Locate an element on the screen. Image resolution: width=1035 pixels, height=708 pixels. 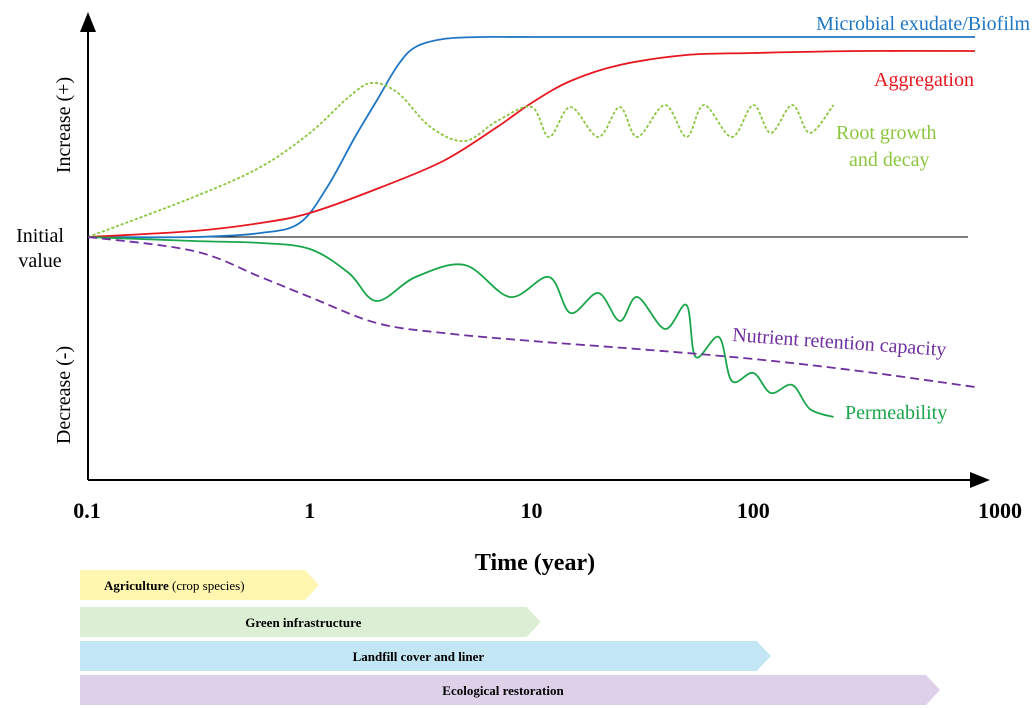
y-label-decrease: Decrease (-) is located at coordinates (64, 395).